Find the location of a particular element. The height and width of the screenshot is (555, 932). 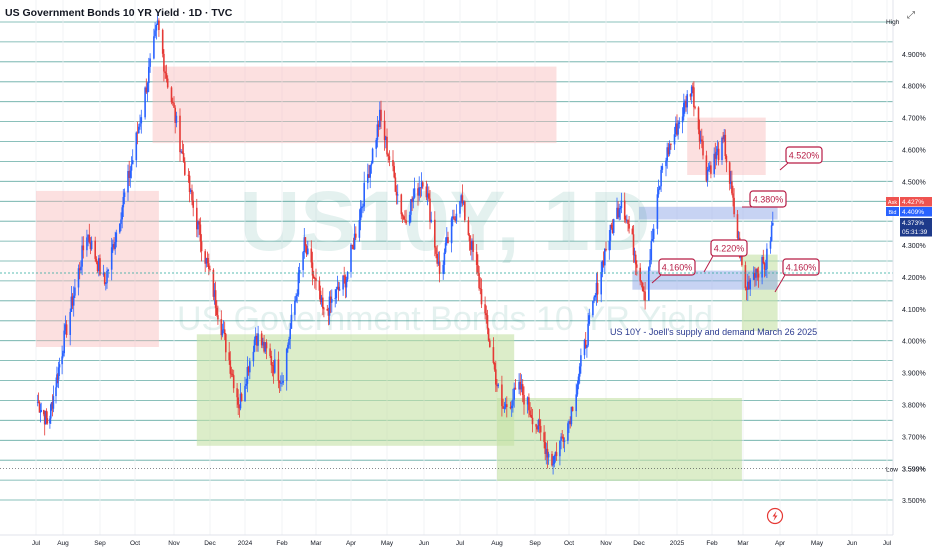

x-tick-label: Oct is located at coordinates (135, 543).